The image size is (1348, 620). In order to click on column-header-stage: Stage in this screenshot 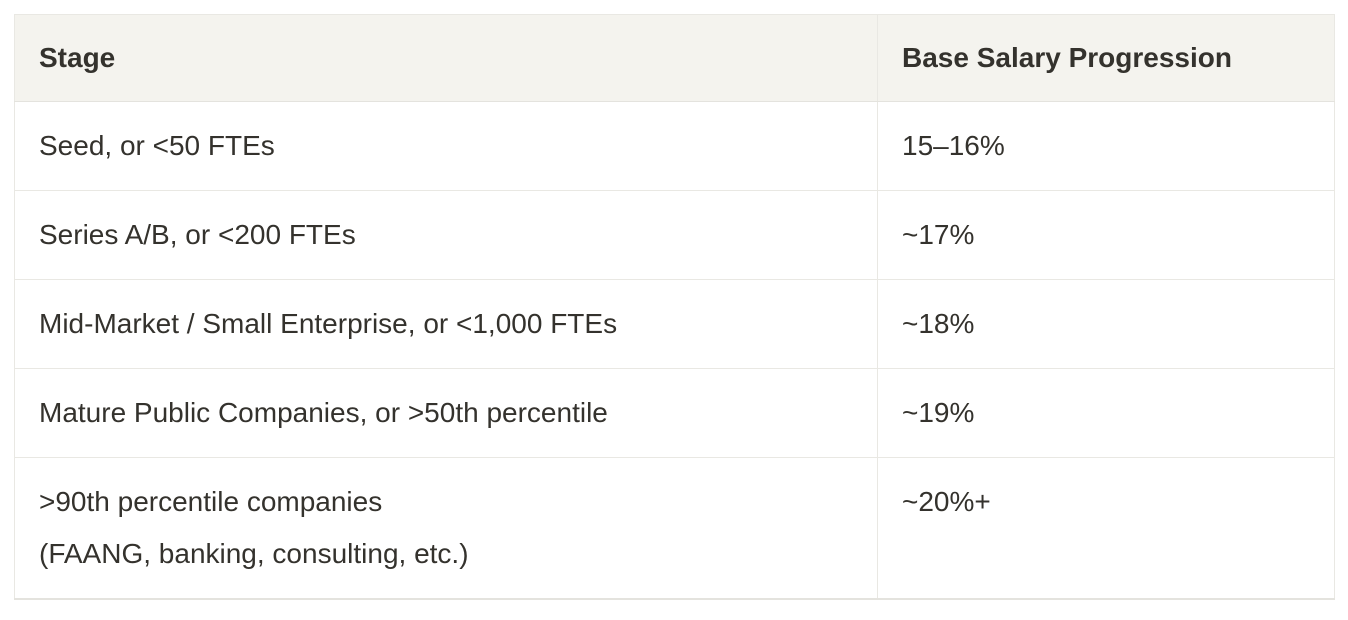, I will do `click(446, 58)`.